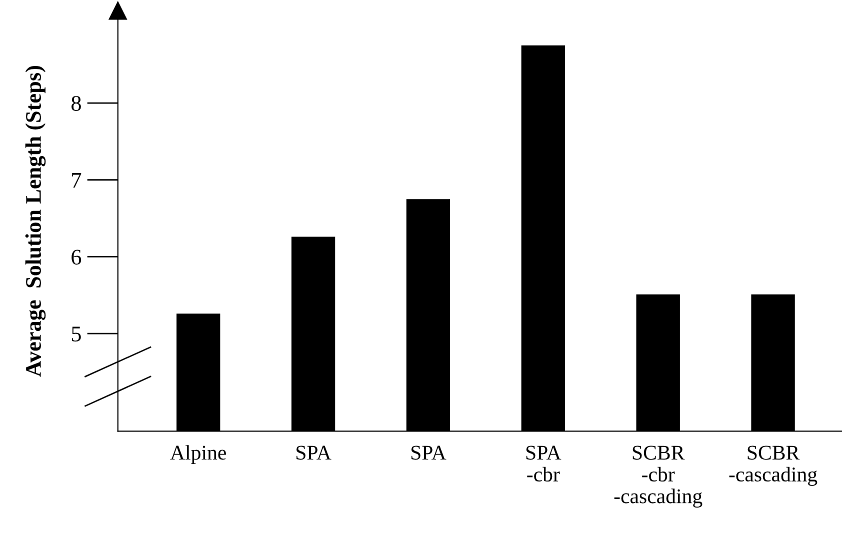 The height and width of the screenshot is (539, 842). I want to click on x-tick-label: SCBR -cascading, so click(773, 466).